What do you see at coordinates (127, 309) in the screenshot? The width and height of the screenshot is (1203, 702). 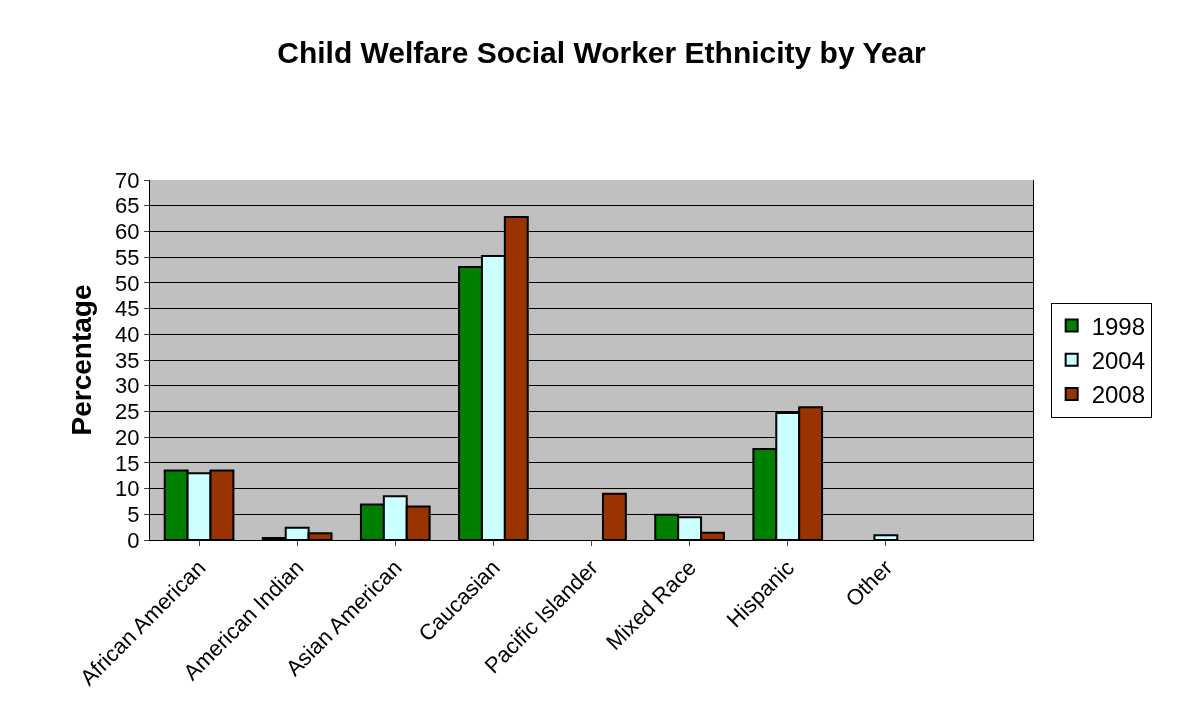 I see `y-tick-label: 45` at bounding box center [127, 309].